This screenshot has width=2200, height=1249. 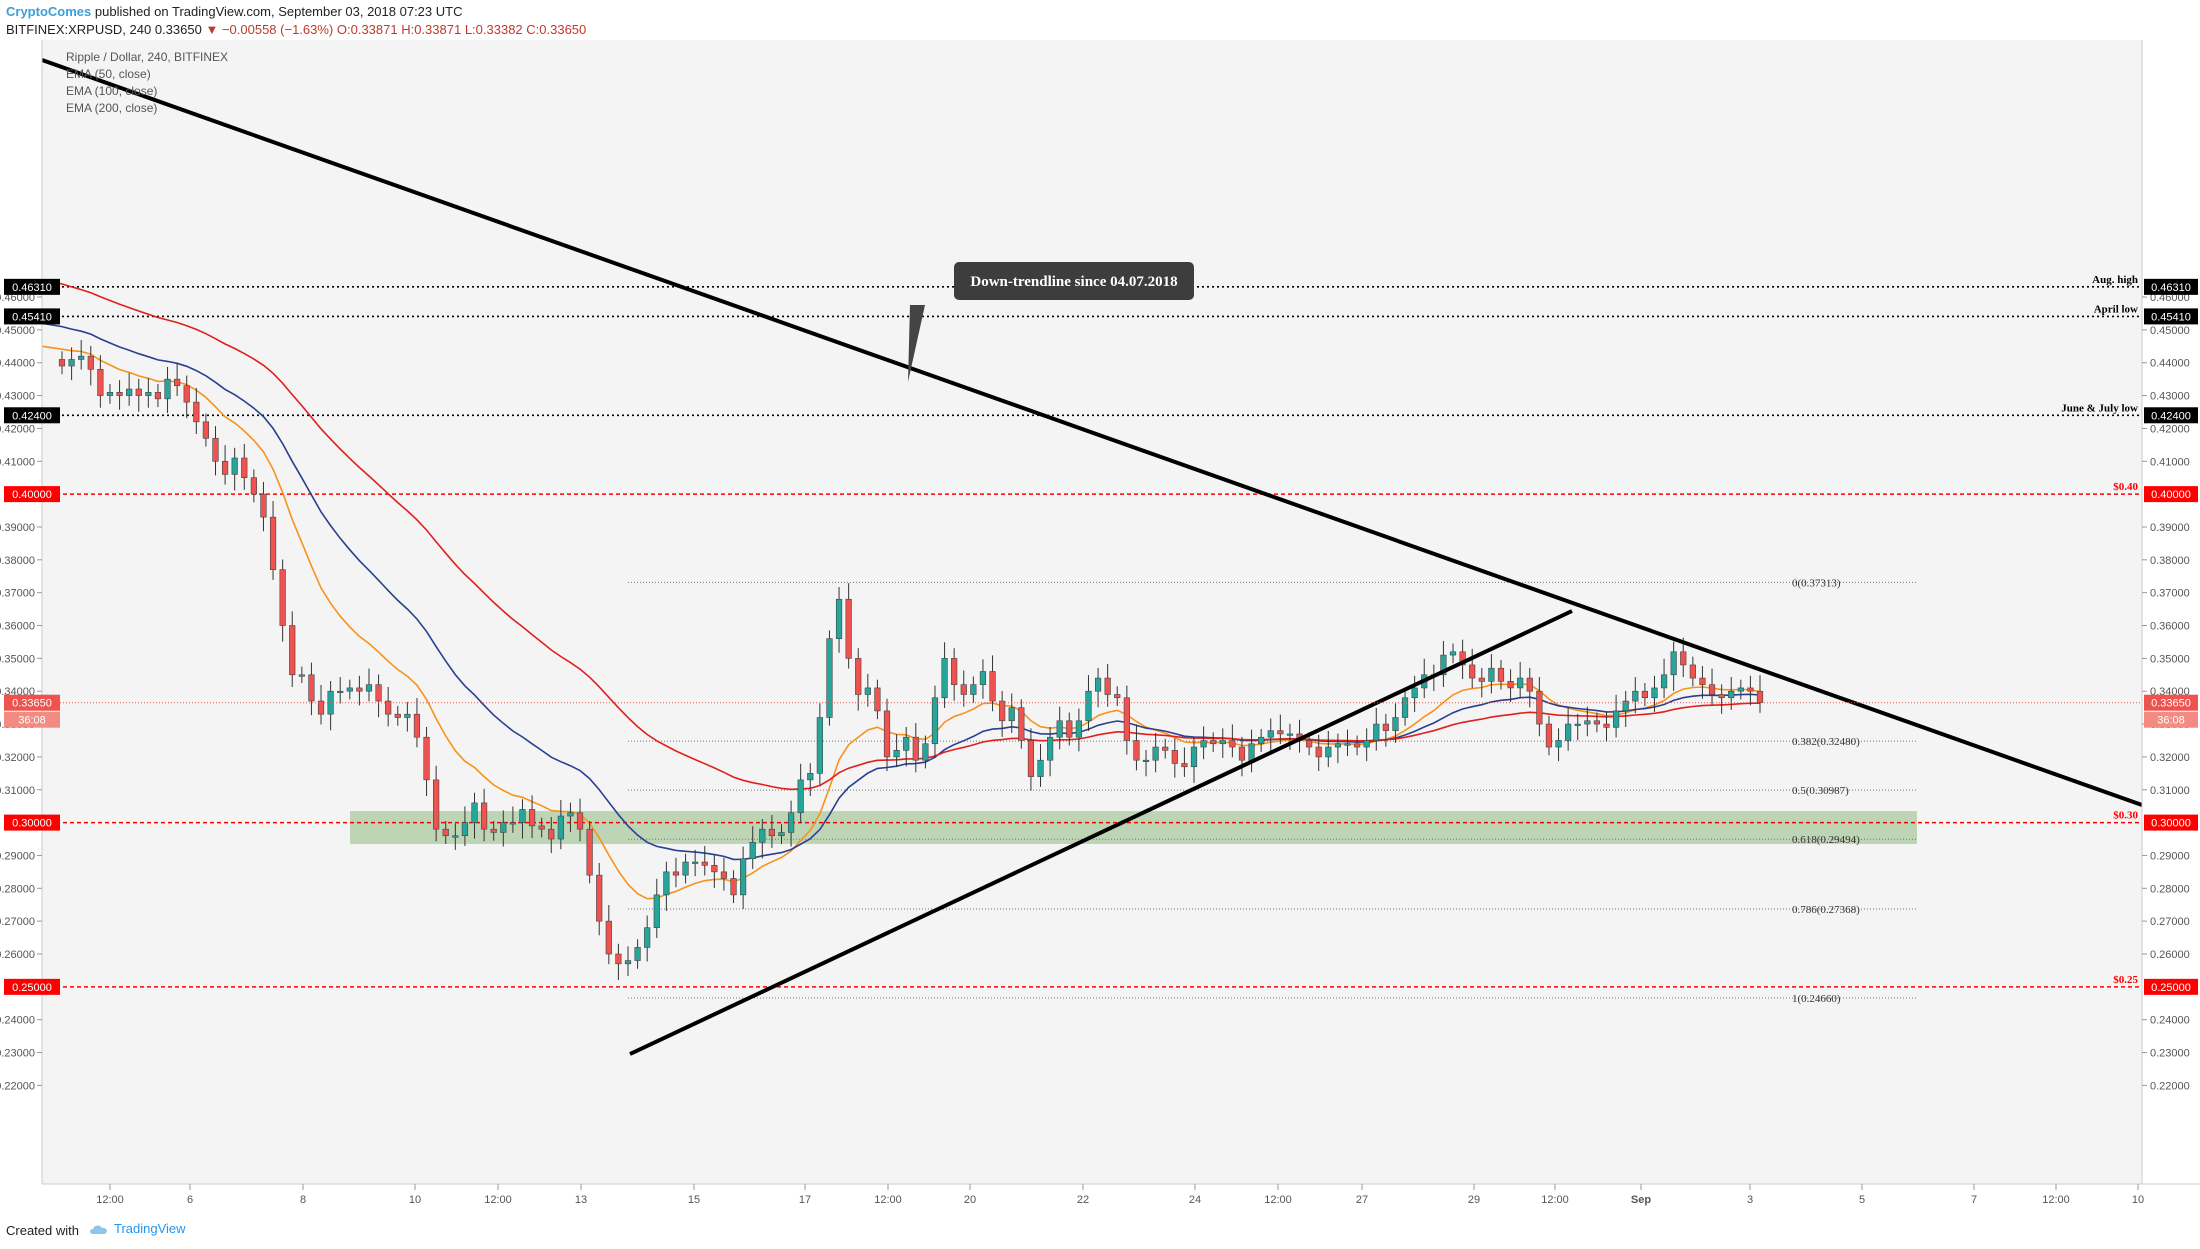 What do you see at coordinates (2170, 955) in the screenshot?
I see `y-tick-label-right: 0.26000` at bounding box center [2170, 955].